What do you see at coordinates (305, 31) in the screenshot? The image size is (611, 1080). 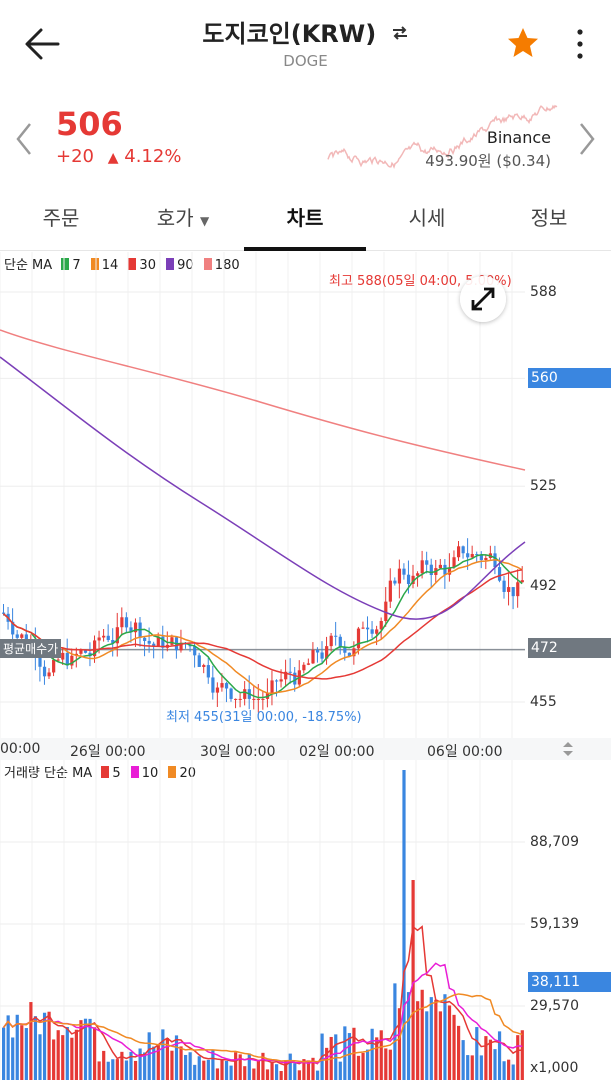 I see `page-title: 도지코인(KRW)` at bounding box center [305, 31].